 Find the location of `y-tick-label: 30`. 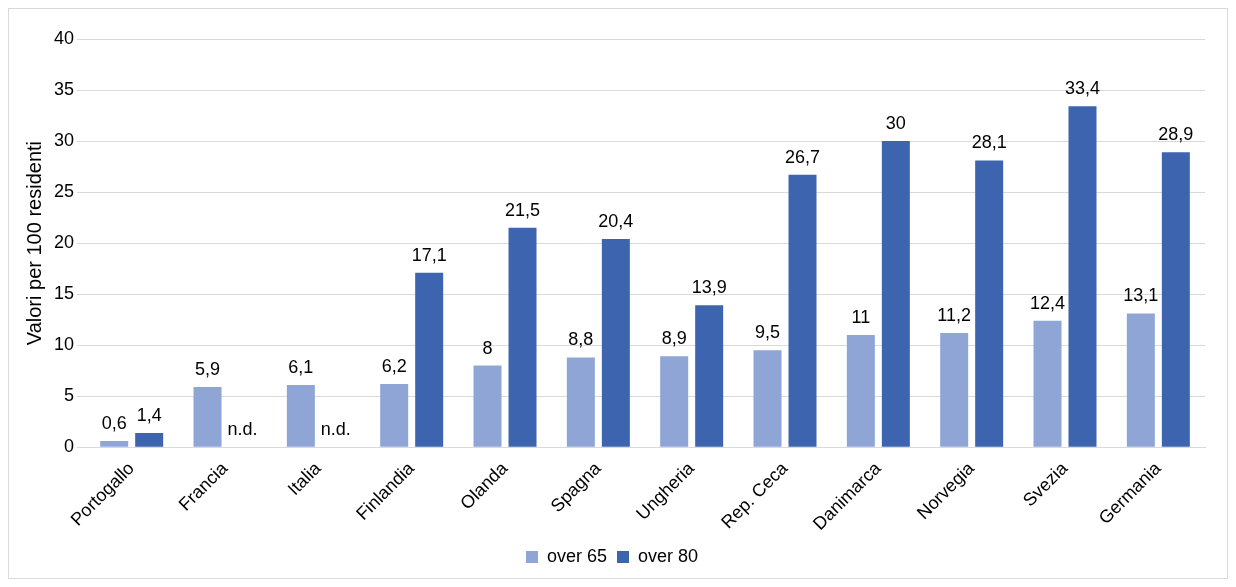

y-tick-label: 30 is located at coordinates (64, 140).